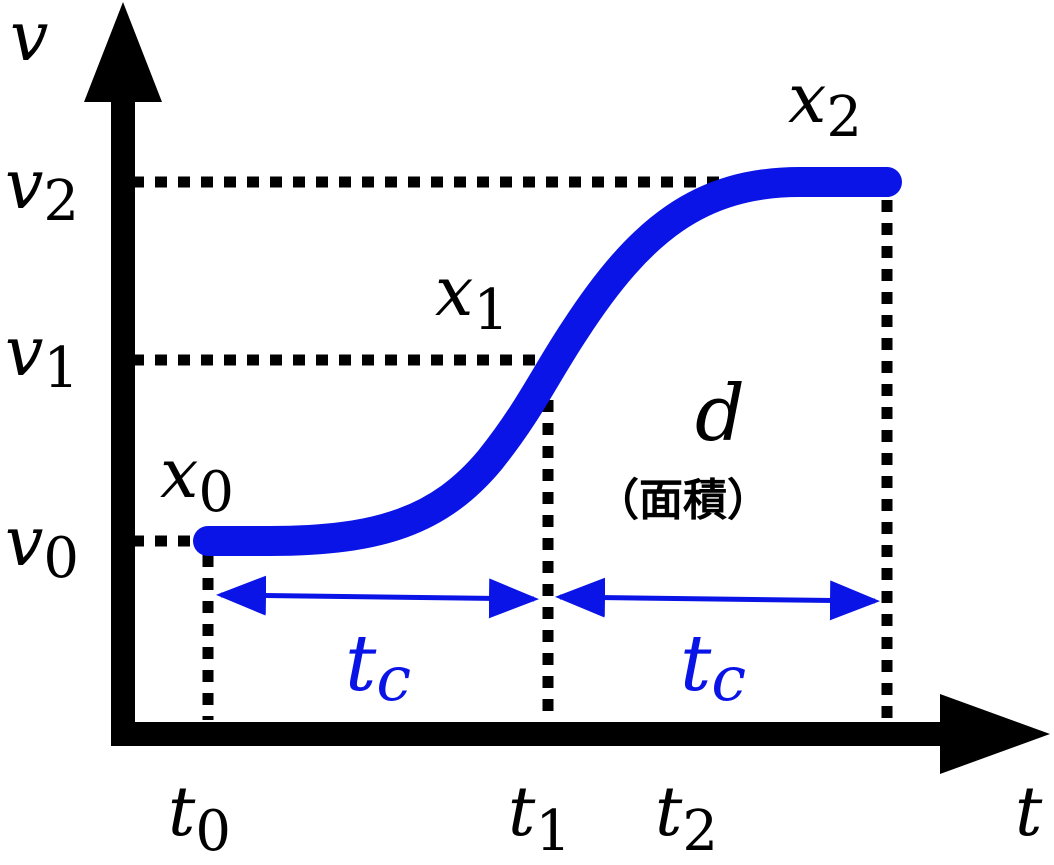  What do you see at coordinates (825, 105) in the screenshot?
I see `point-label-x2: x2` at bounding box center [825, 105].